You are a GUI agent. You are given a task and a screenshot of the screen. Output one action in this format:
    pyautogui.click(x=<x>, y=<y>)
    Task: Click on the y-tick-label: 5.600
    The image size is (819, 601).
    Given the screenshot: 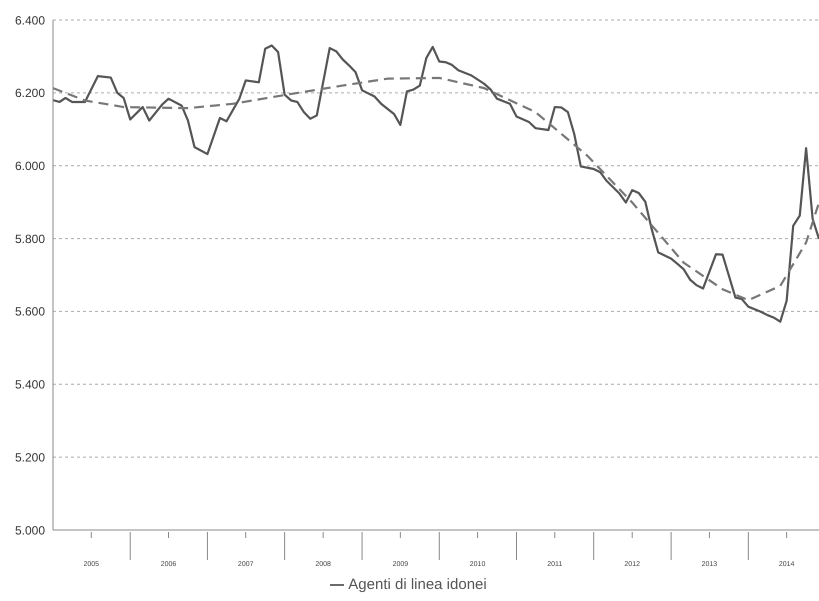 What is the action you would take?
    pyautogui.click(x=30, y=311)
    